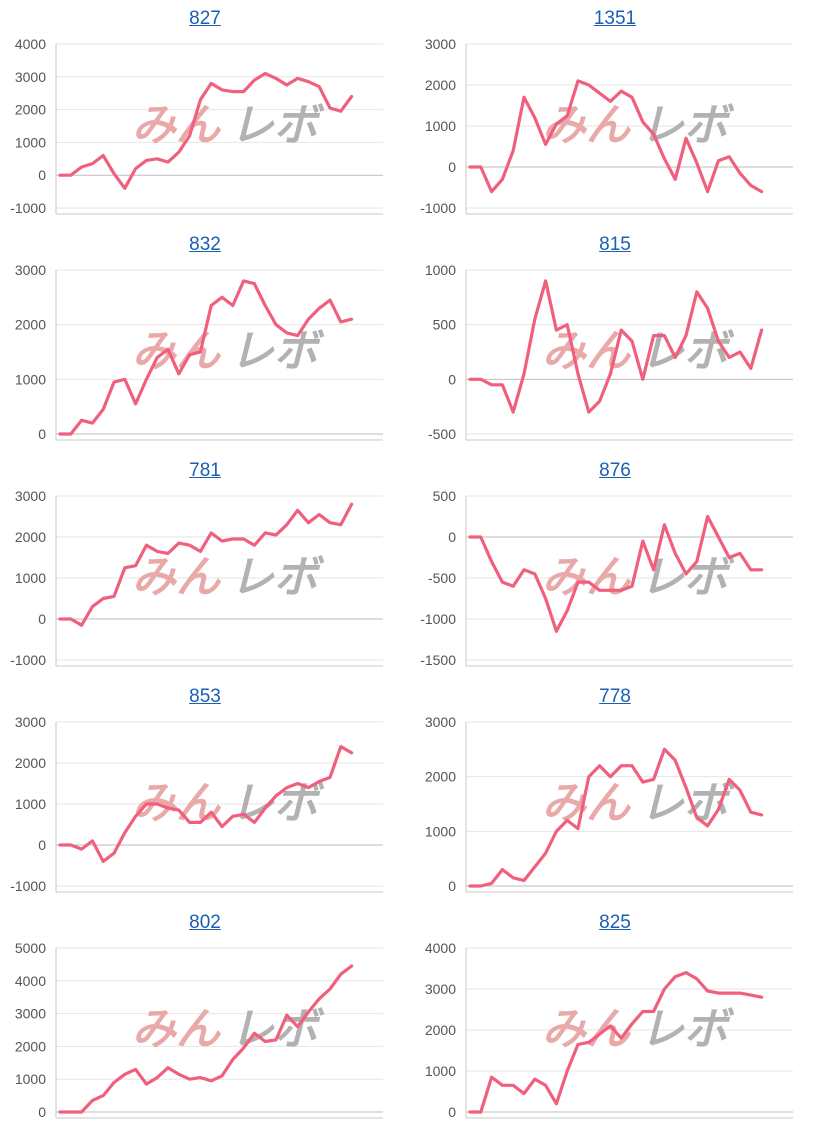  I want to click on chart-title: 825, so click(615, 923).